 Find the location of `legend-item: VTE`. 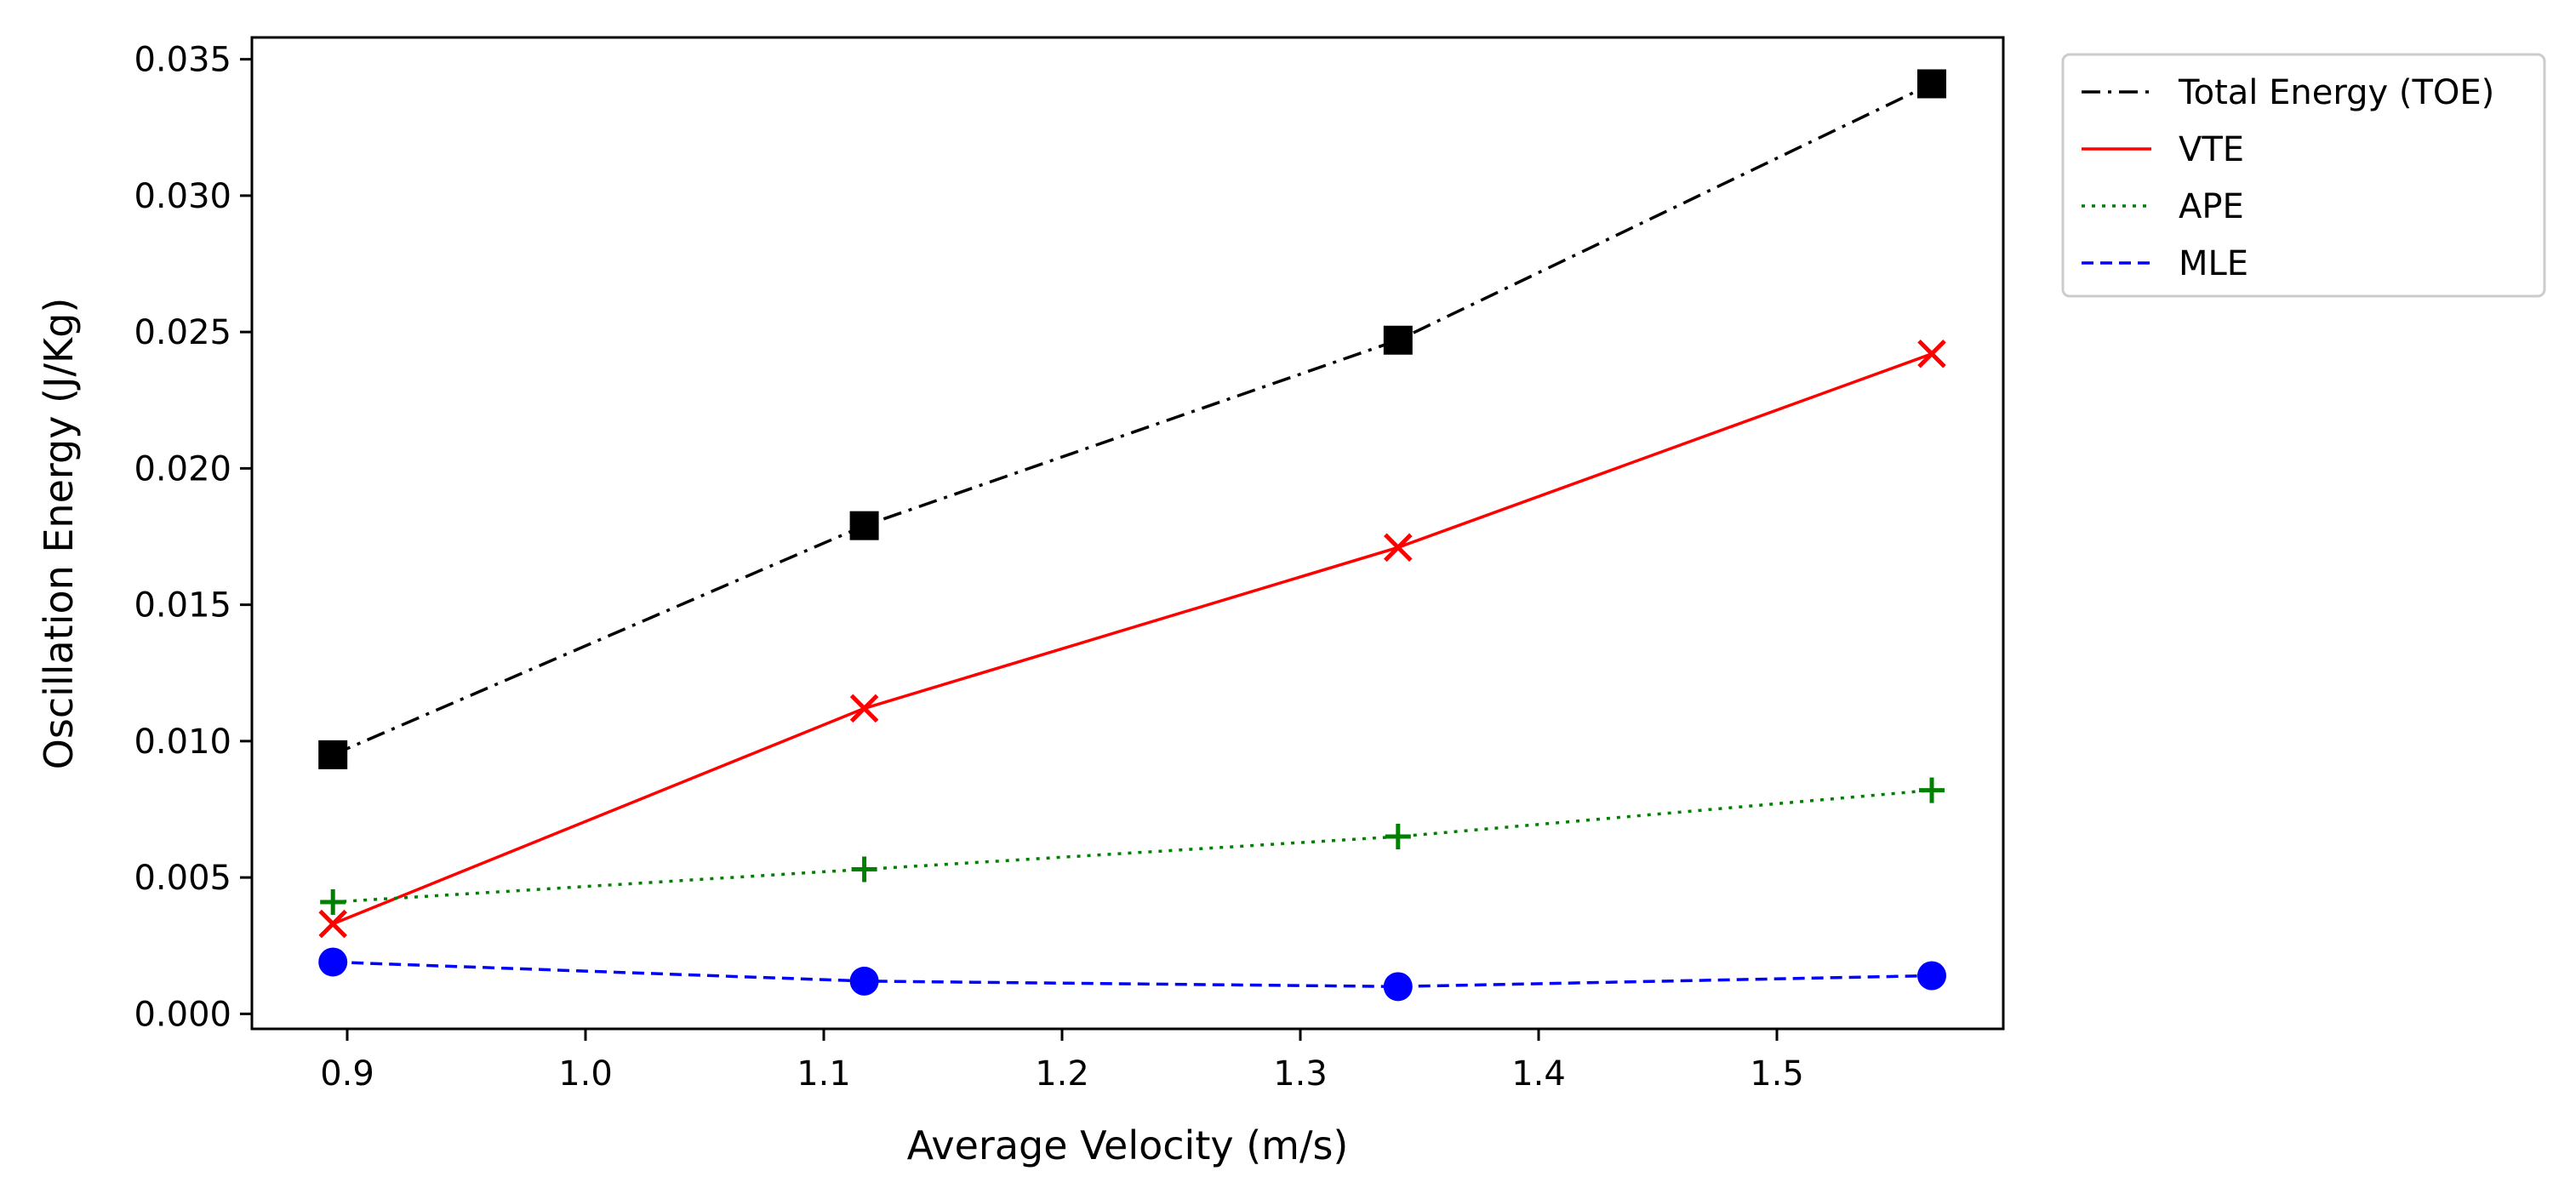

legend-item: VTE is located at coordinates (2163, 149).